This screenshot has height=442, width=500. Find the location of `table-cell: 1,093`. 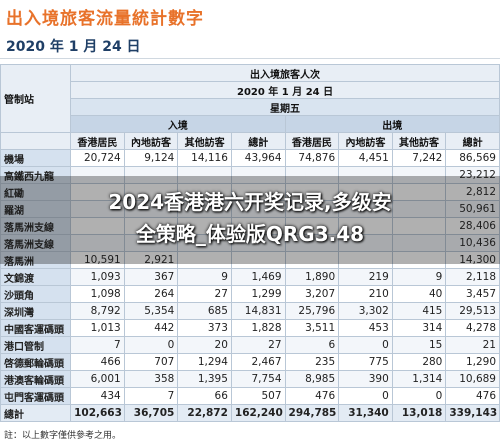

table-cell: 1,093 is located at coordinates (97, 277).